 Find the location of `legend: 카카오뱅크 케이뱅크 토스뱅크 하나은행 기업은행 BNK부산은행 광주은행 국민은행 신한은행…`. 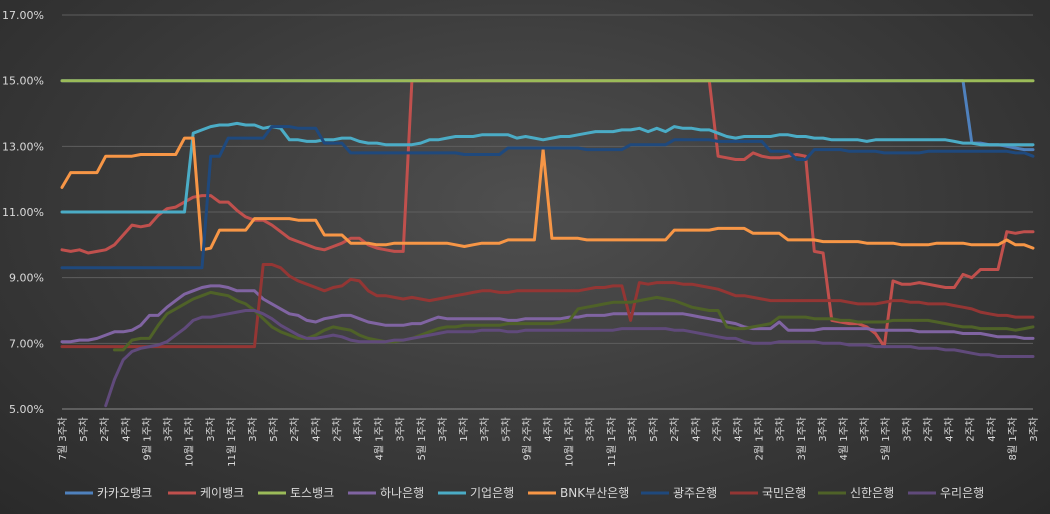

legend: 카카오뱅크 케이뱅크 토스뱅크 하나은행 기업은행 BNK부산은행 광주은행 국민은행 신한은행… is located at coordinates (524, 492).